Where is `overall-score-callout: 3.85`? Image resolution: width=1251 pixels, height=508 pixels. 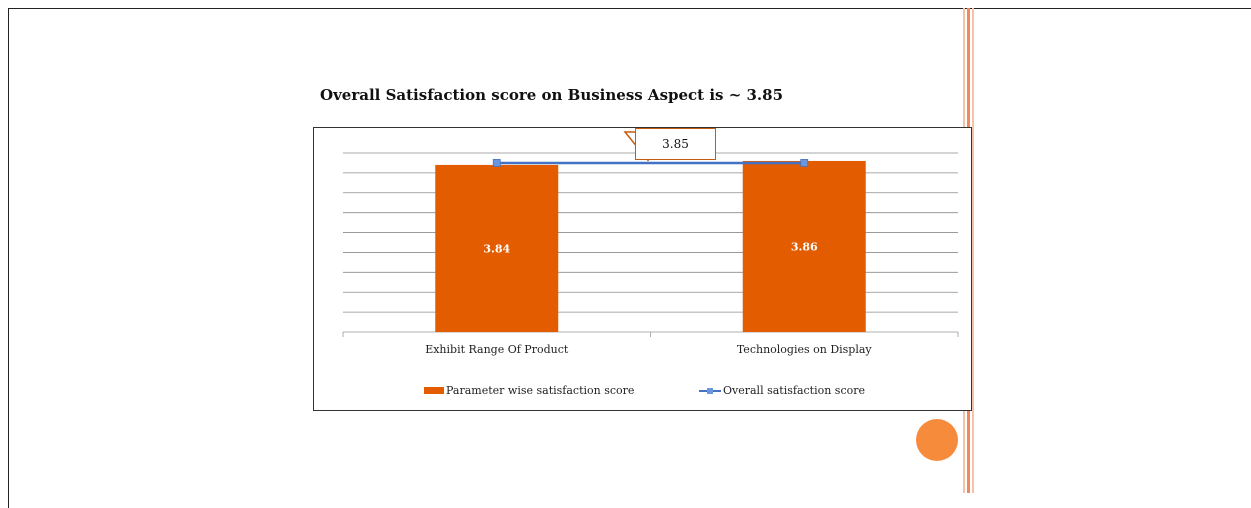
overall-score-callout: 3.85 is located at coordinates (675, 144).